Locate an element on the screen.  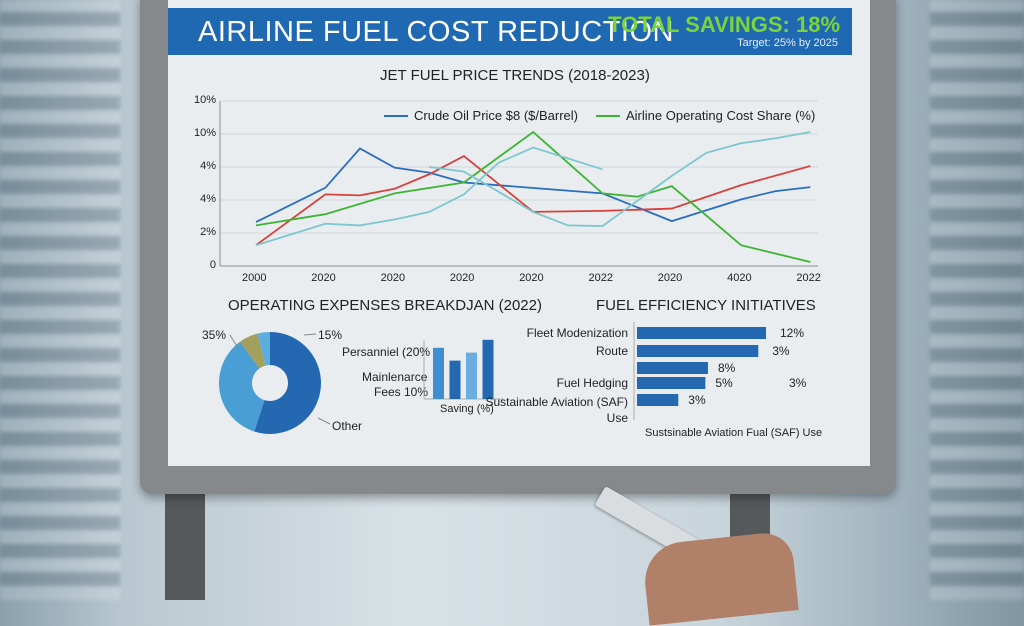
pie-chart-title: OPERATING EXPENSES BREAKDJAN (2022) is located at coordinates (385, 305).